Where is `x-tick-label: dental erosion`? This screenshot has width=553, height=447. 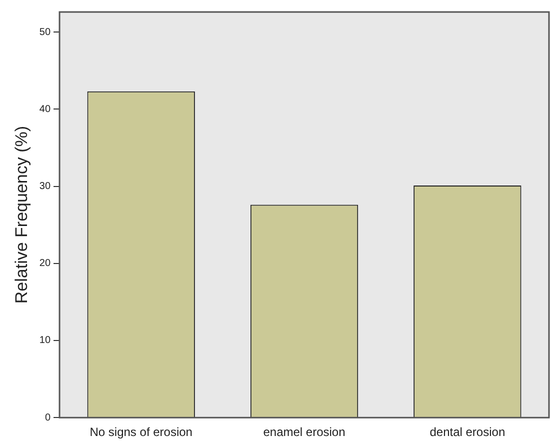 x-tick-label: dental erosion is located at coordinates (468, 432).